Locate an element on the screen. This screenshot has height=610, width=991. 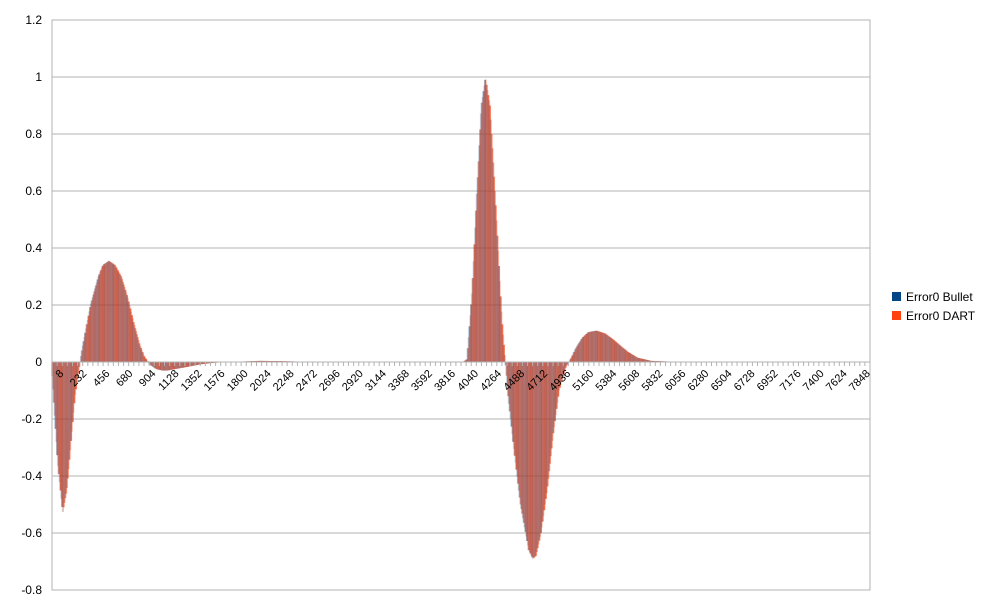
x-tick-label: 5608 is located at coordinates (630, 381).